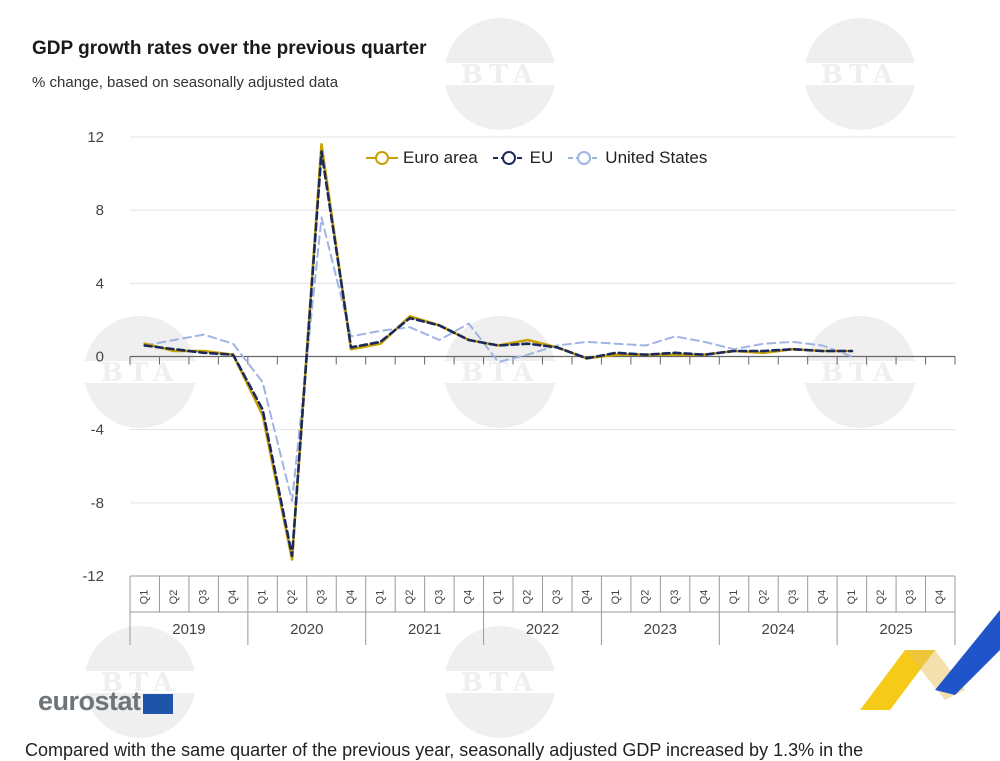  I want to click on x-year-label: 2025, so click(895, 629).